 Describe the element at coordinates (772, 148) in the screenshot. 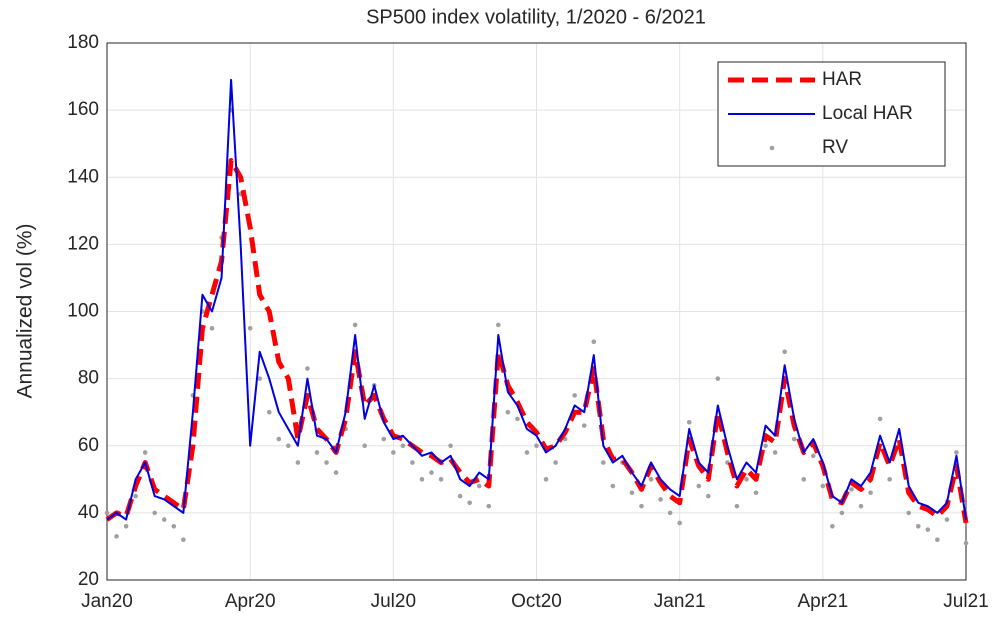

I see `legend-marker` at that location.